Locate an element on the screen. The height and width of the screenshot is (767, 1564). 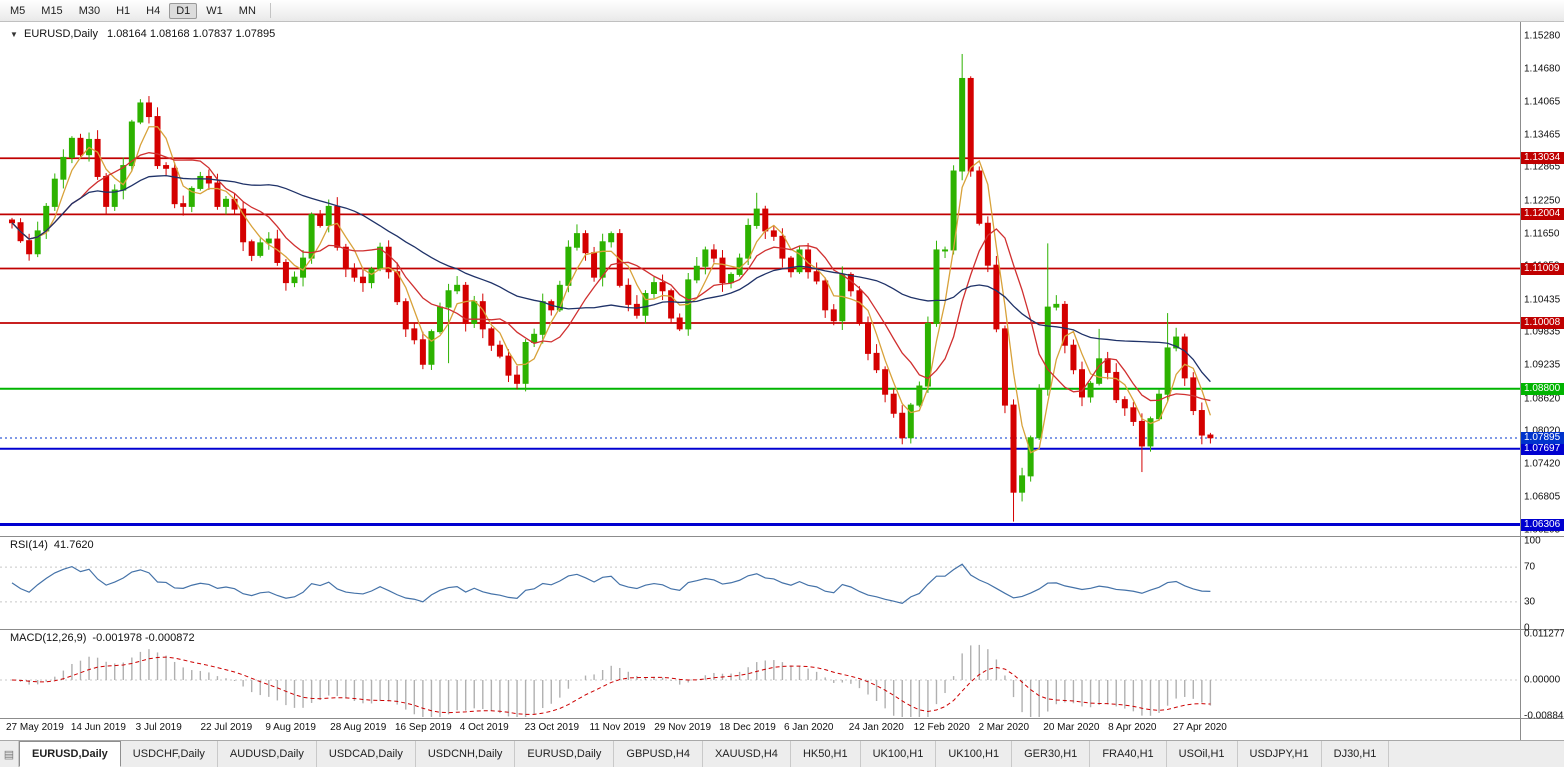
rsi-line is located at coordinates (611, 583).